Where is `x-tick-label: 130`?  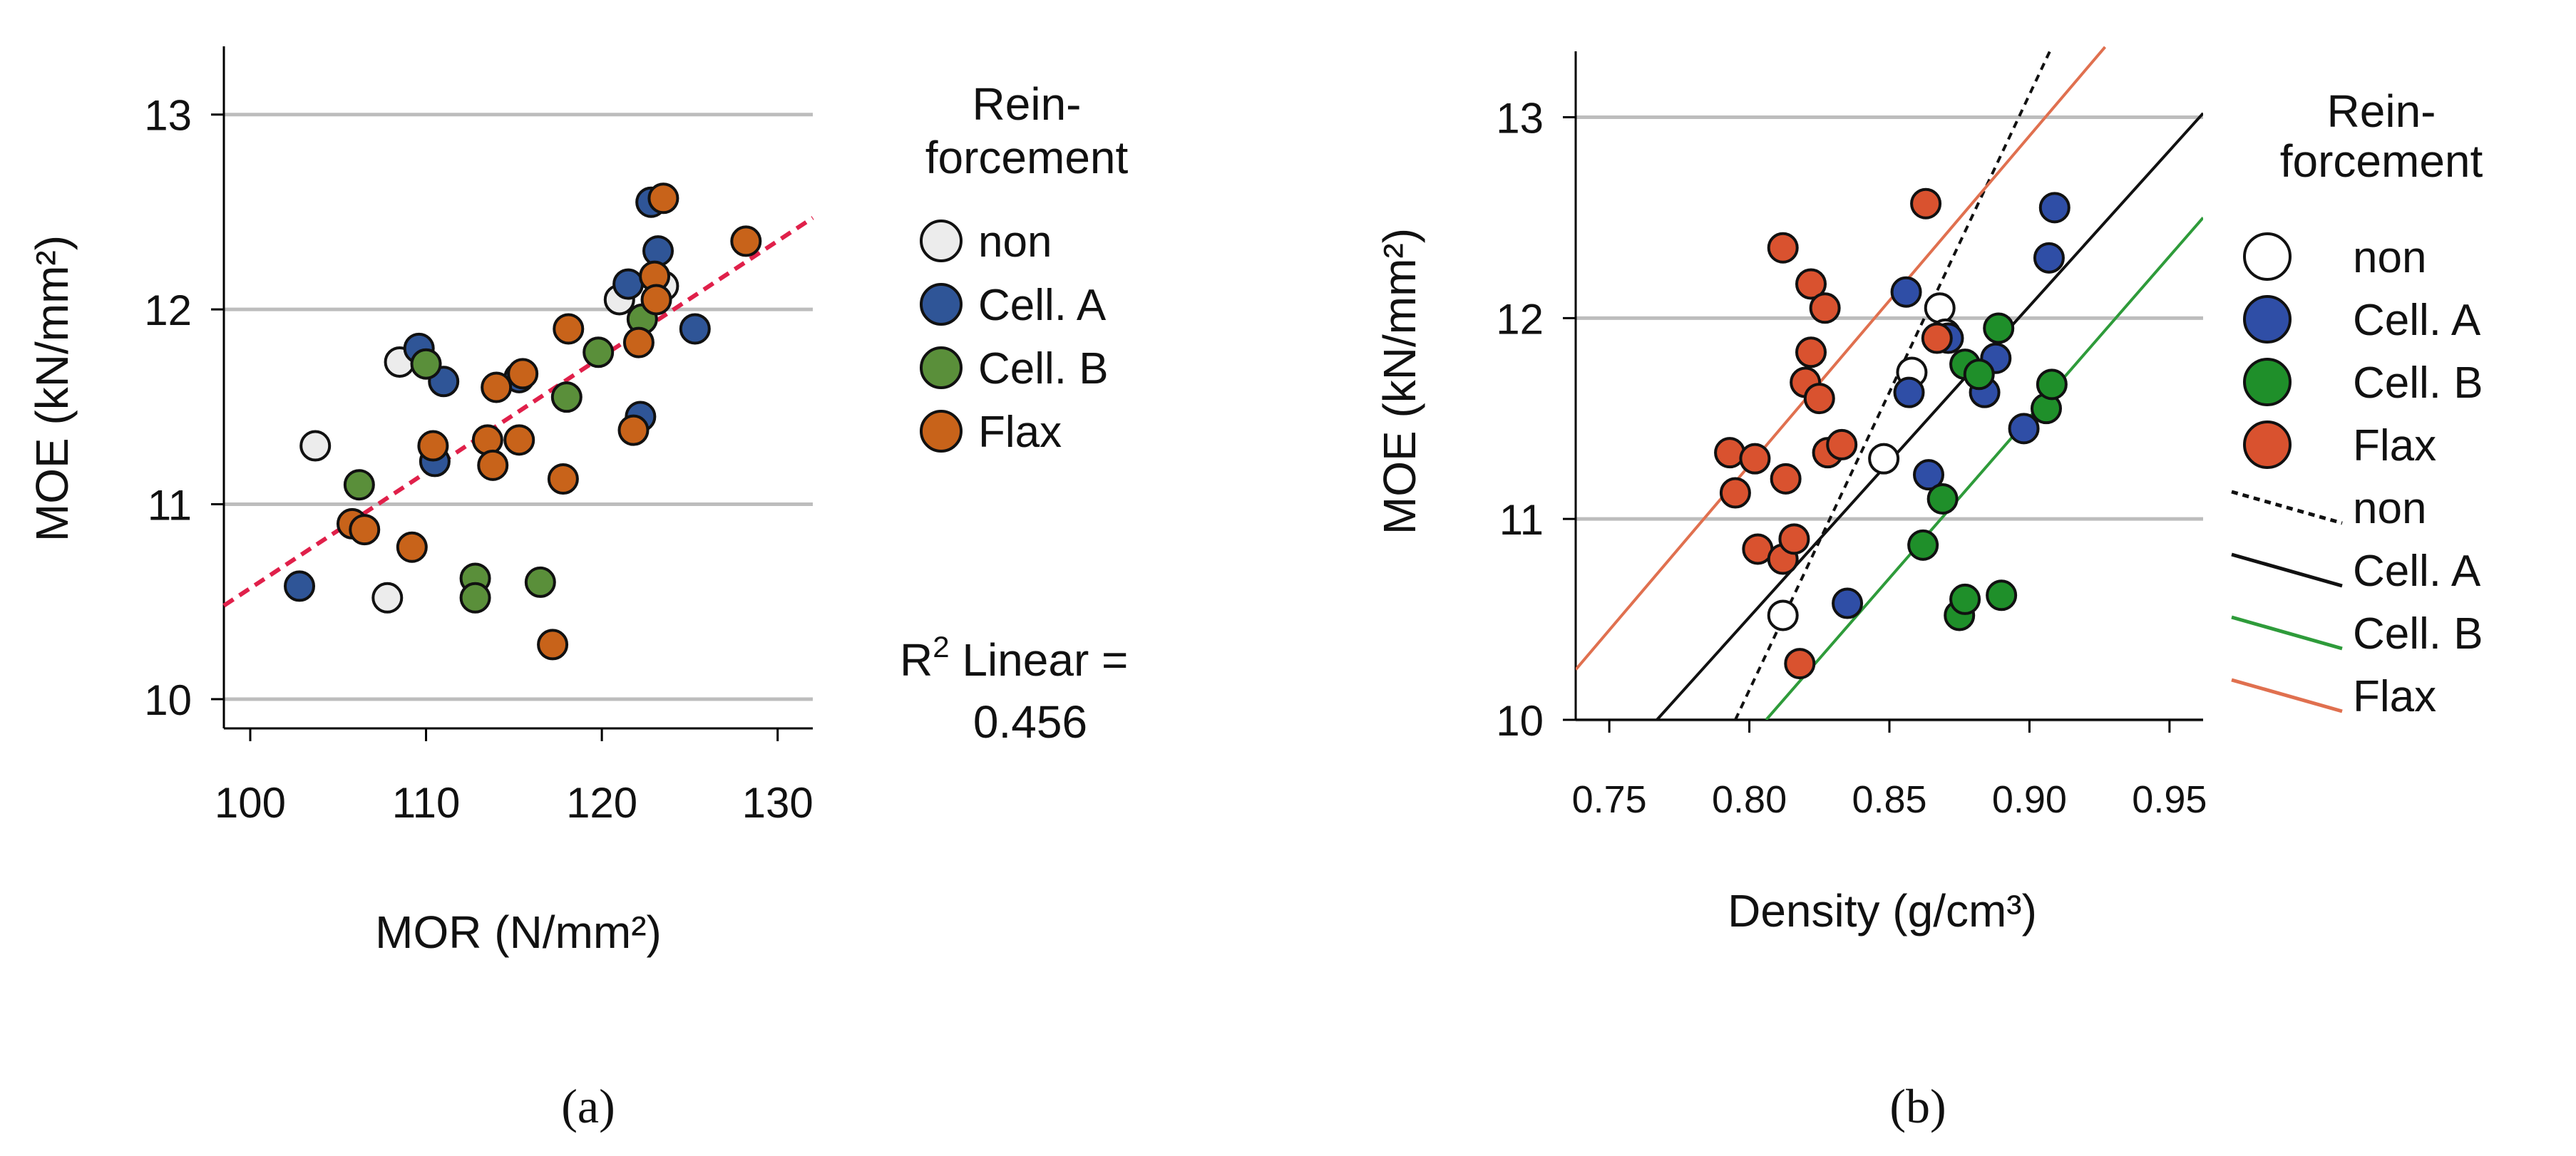 x-tick-label: 130 is located at coordinates (778, 803).